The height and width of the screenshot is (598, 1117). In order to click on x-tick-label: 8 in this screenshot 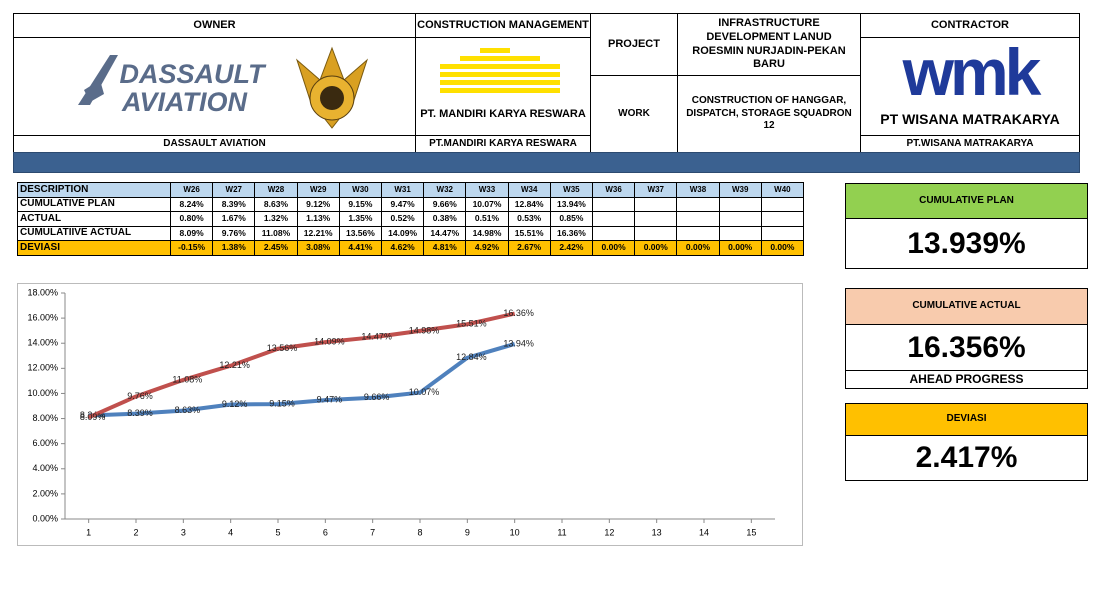, I will do `click(419, 532)`.